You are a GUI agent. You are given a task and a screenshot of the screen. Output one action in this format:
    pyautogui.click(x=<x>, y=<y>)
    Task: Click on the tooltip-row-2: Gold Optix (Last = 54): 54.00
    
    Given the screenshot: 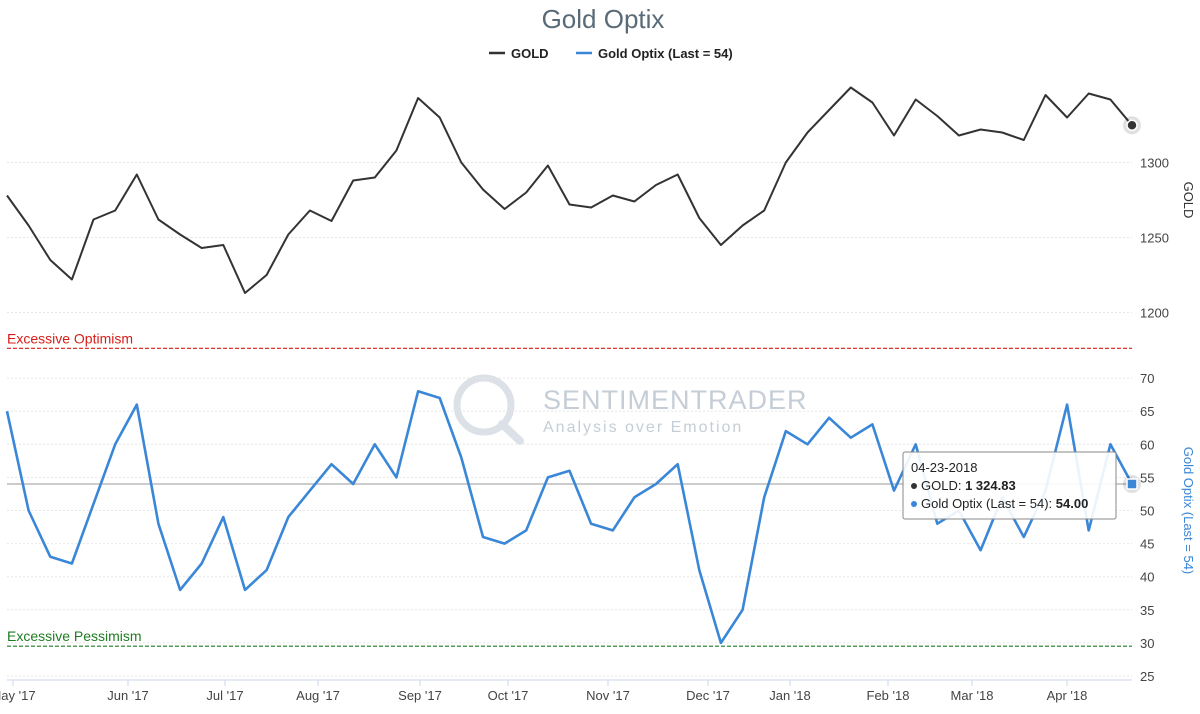 What is the action you would take?
    pyautogui.click(x=1004, y=503)
    